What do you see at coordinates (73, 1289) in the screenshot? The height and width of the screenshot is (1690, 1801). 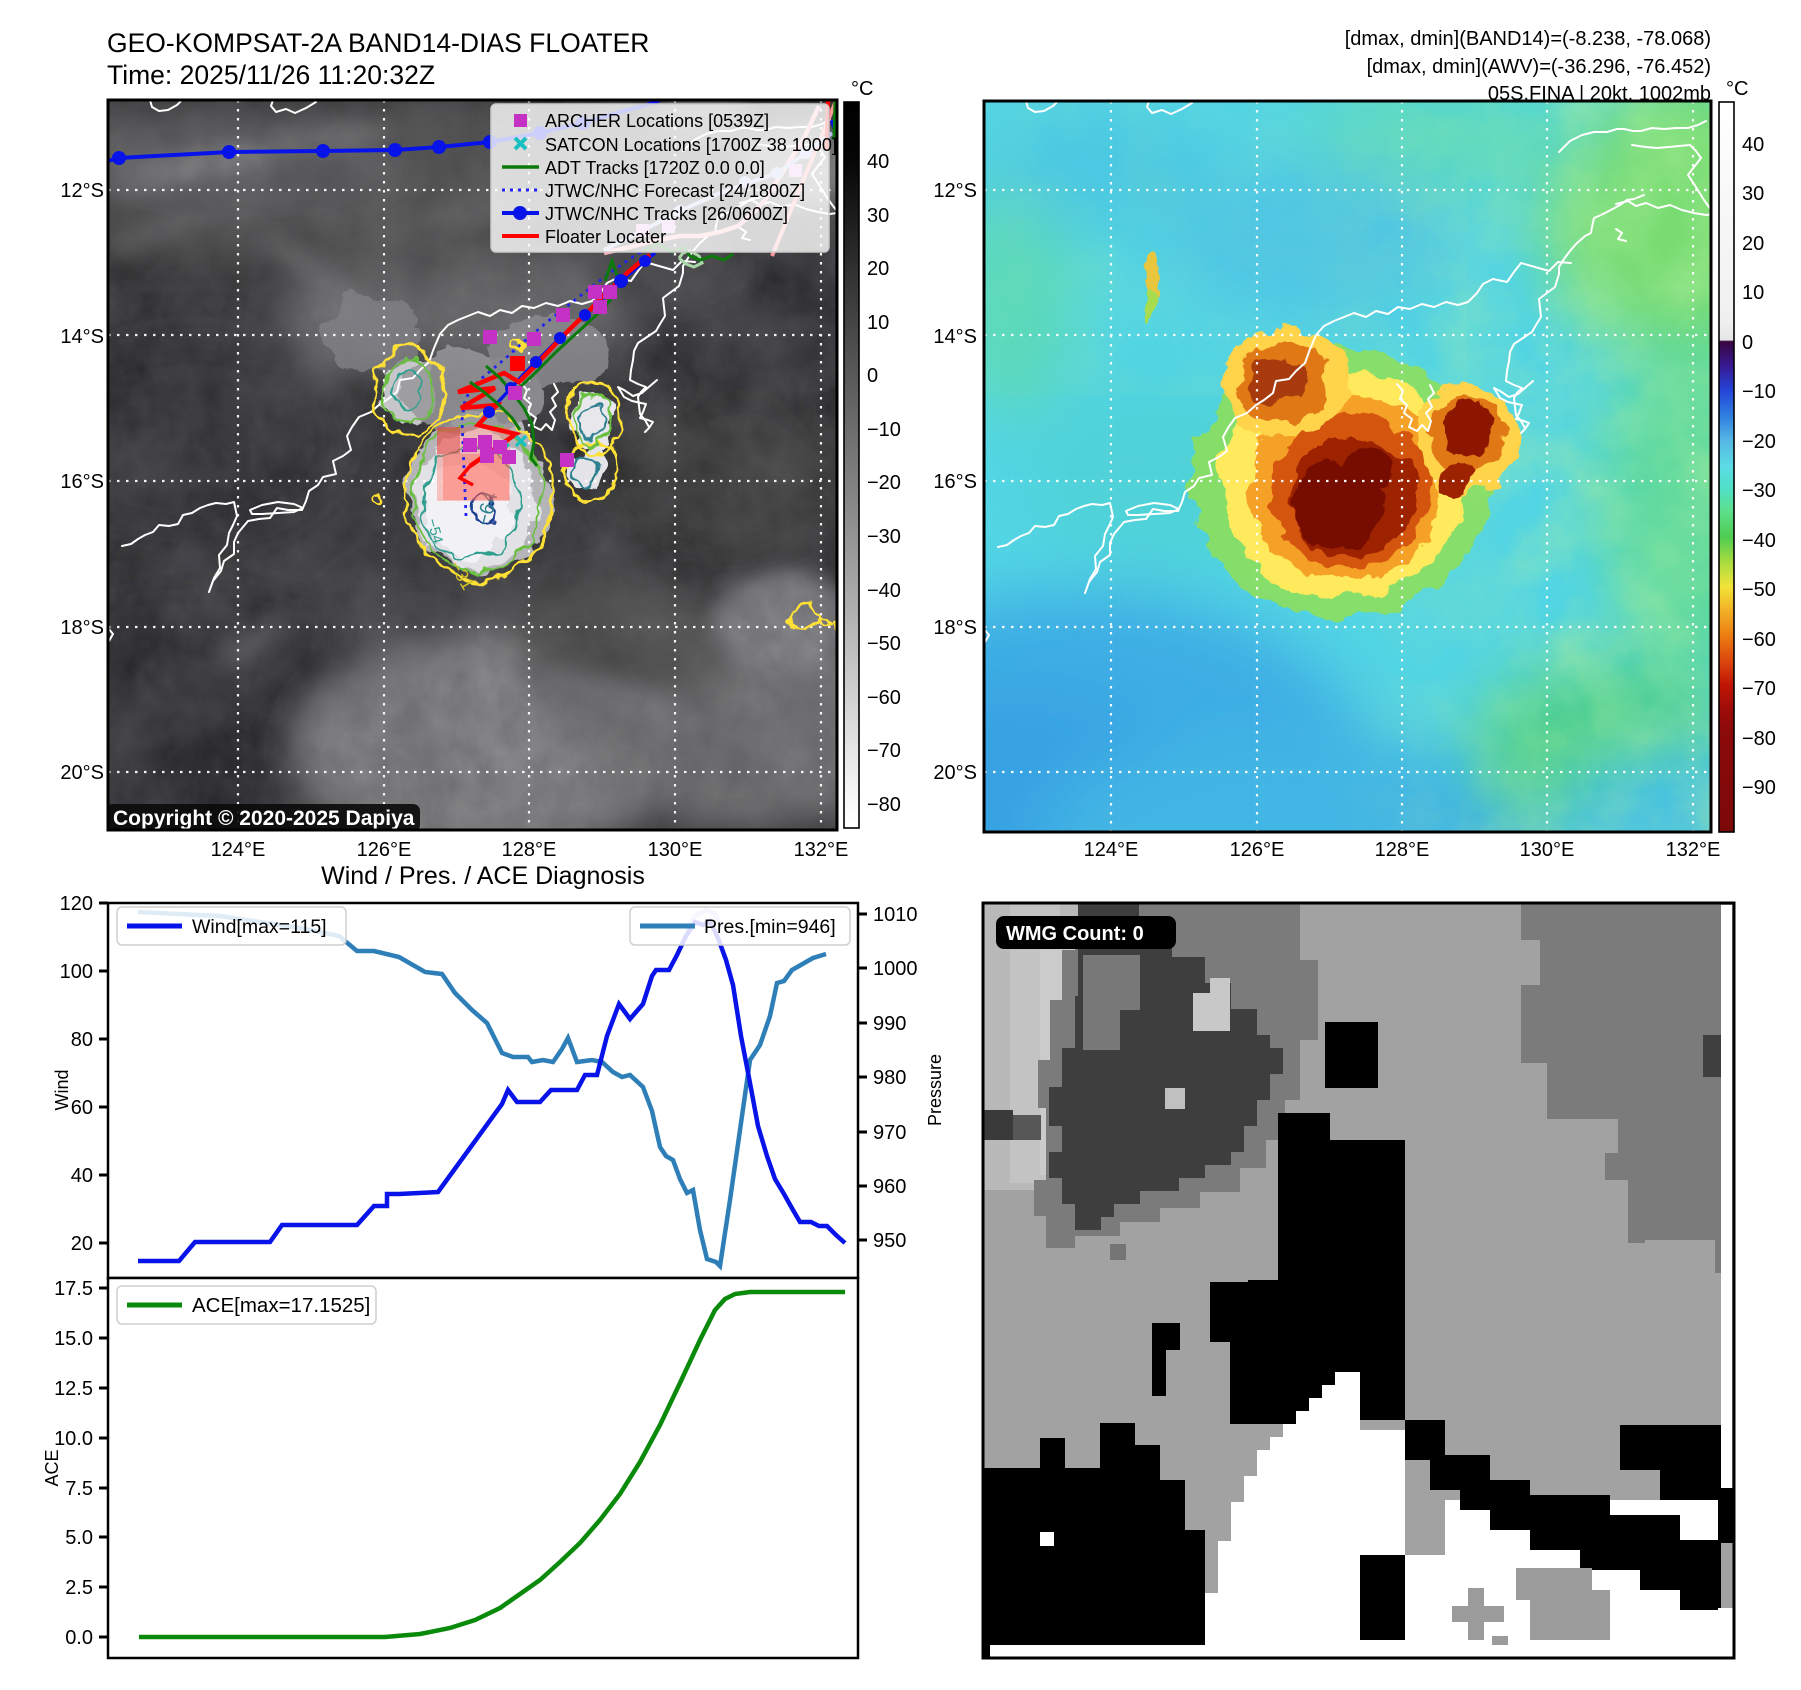 I see `svg-text: 17.5` at bounding box center [73, 1289].